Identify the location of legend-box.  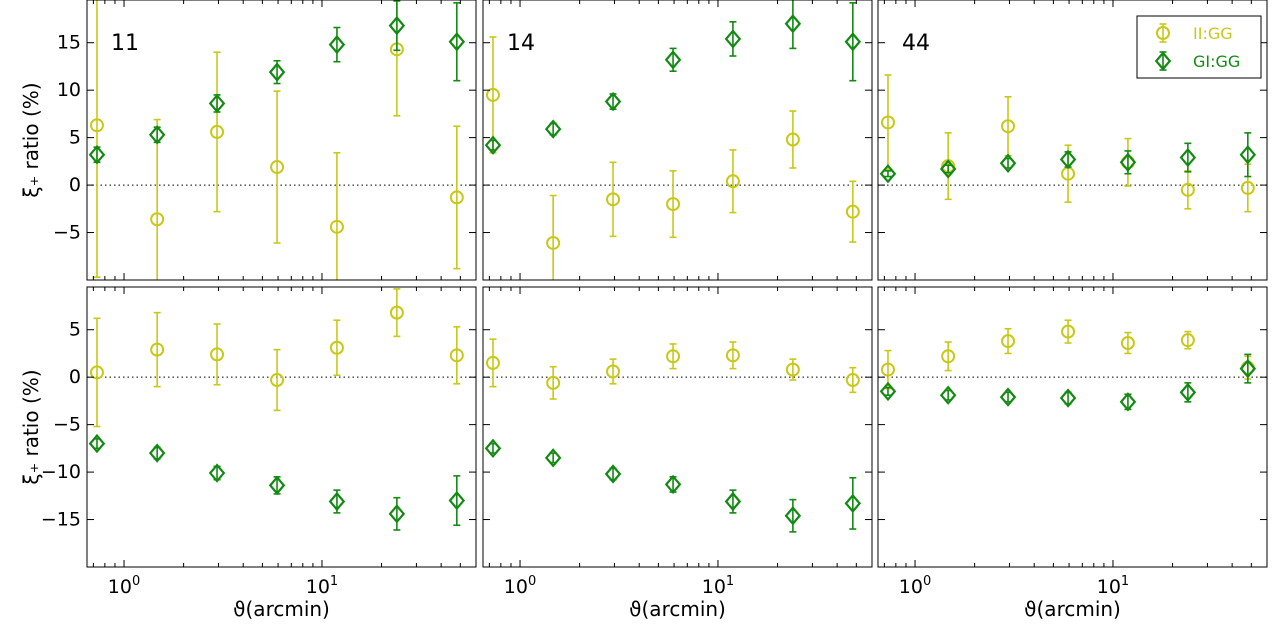
(1199, 47).